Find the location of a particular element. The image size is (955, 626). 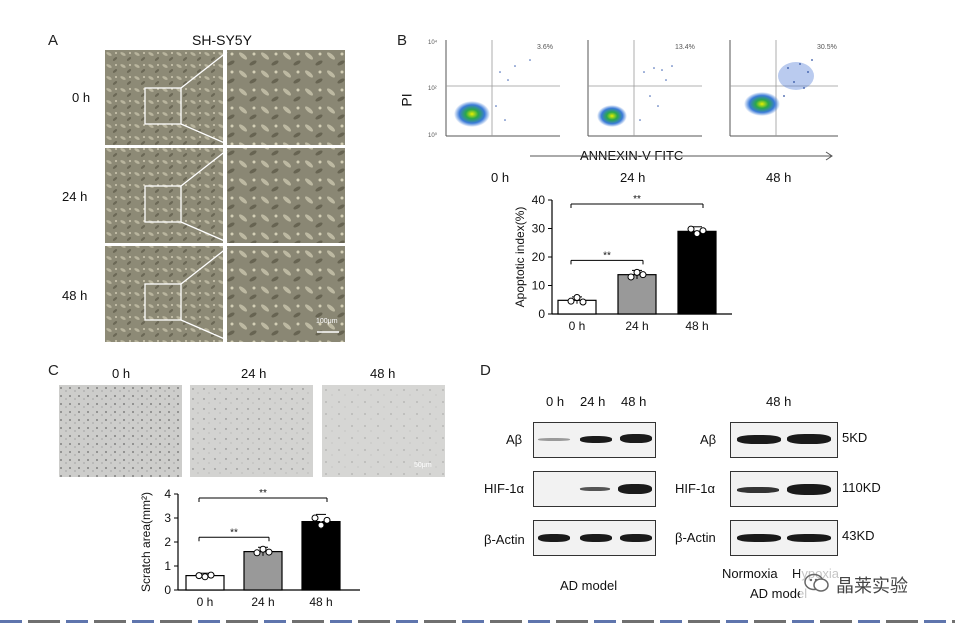

blot-row-label-abeta: Aβ is located at coordinates (514, 439).